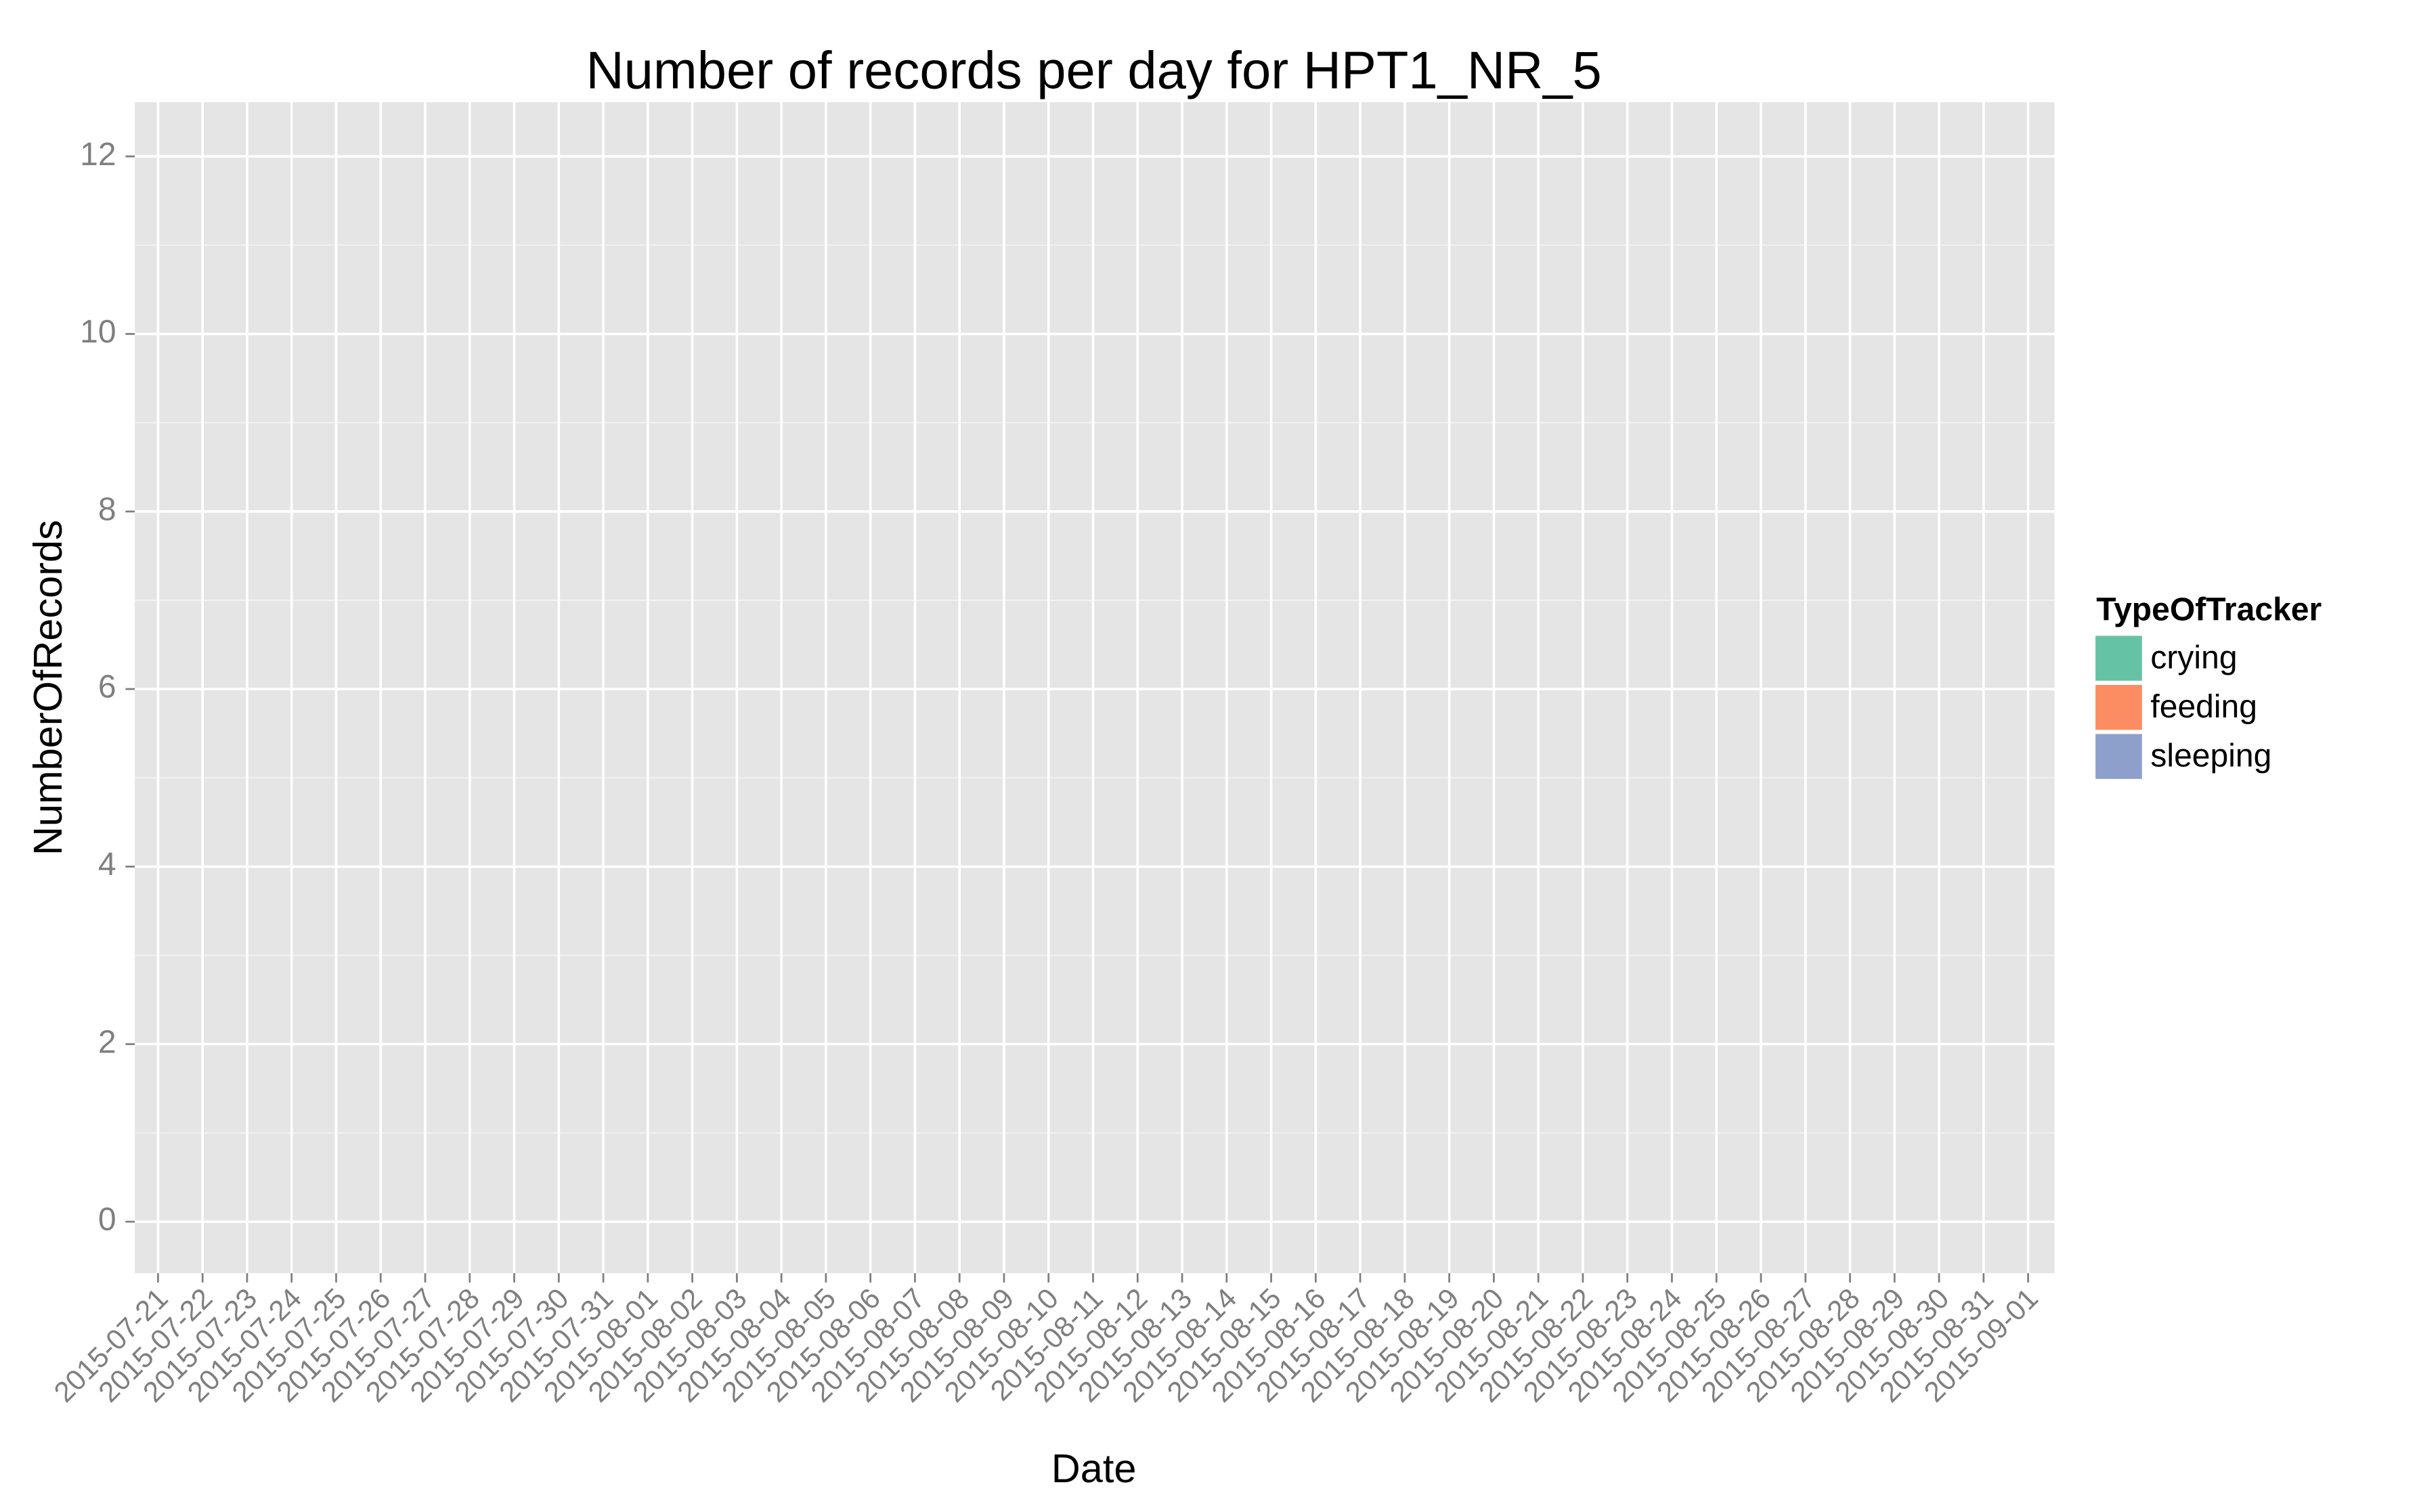  What do you see at coordinates (98, 332) in the screenshot?
I see `y-tick-label: 10` at bounding box center [98, 332].